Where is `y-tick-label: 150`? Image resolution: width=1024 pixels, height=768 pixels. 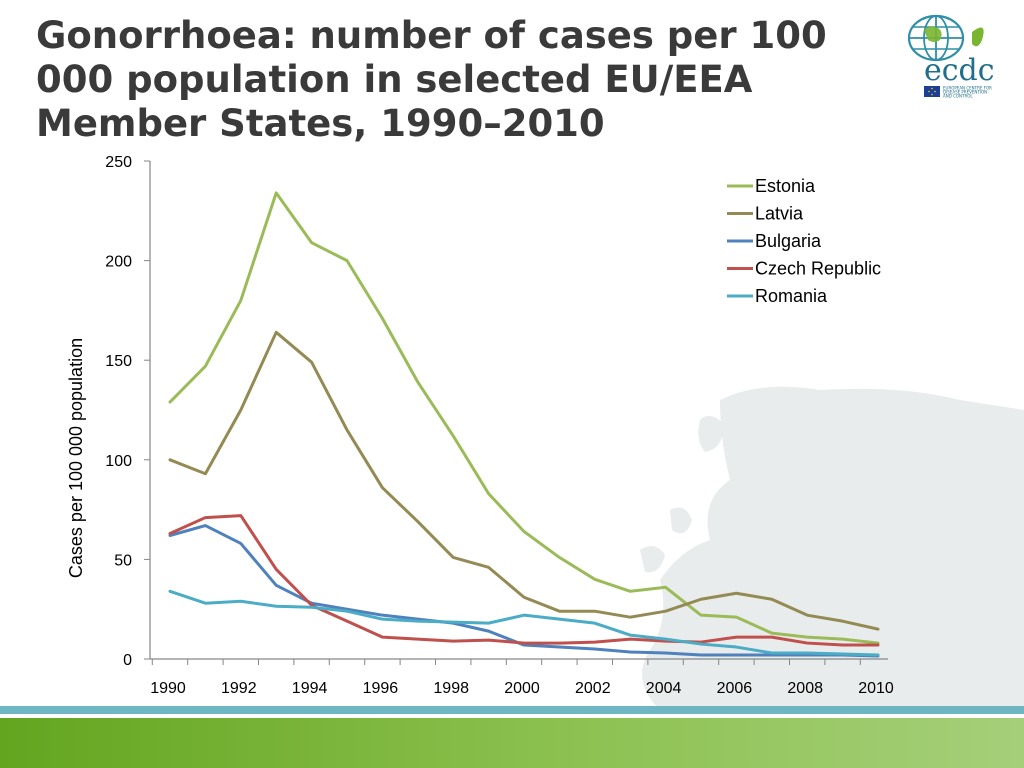
y-tick-label: 150 is located at coordinates (118, 361).